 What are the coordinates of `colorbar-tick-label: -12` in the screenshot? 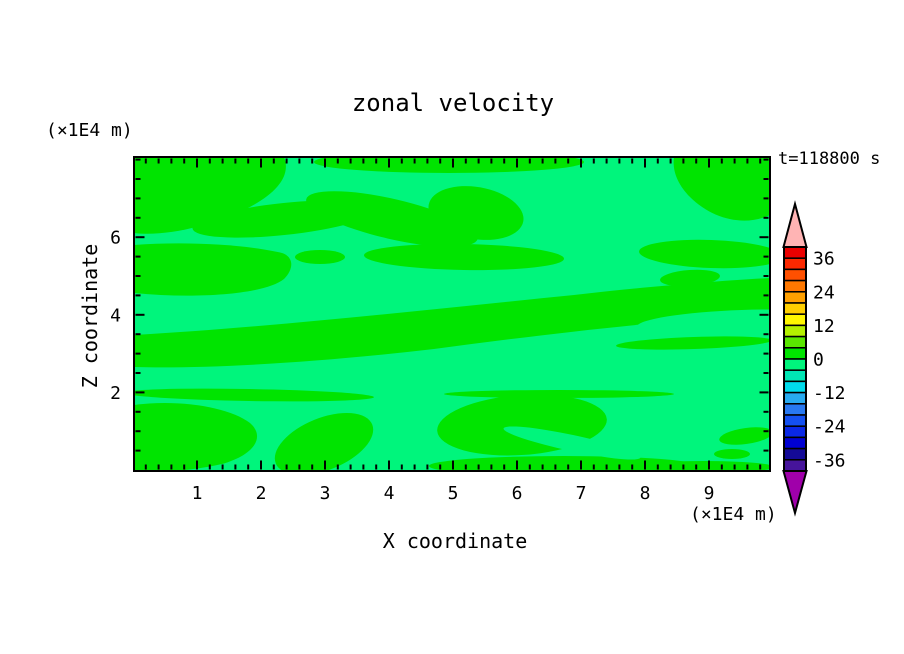 It's located at (829, 393).